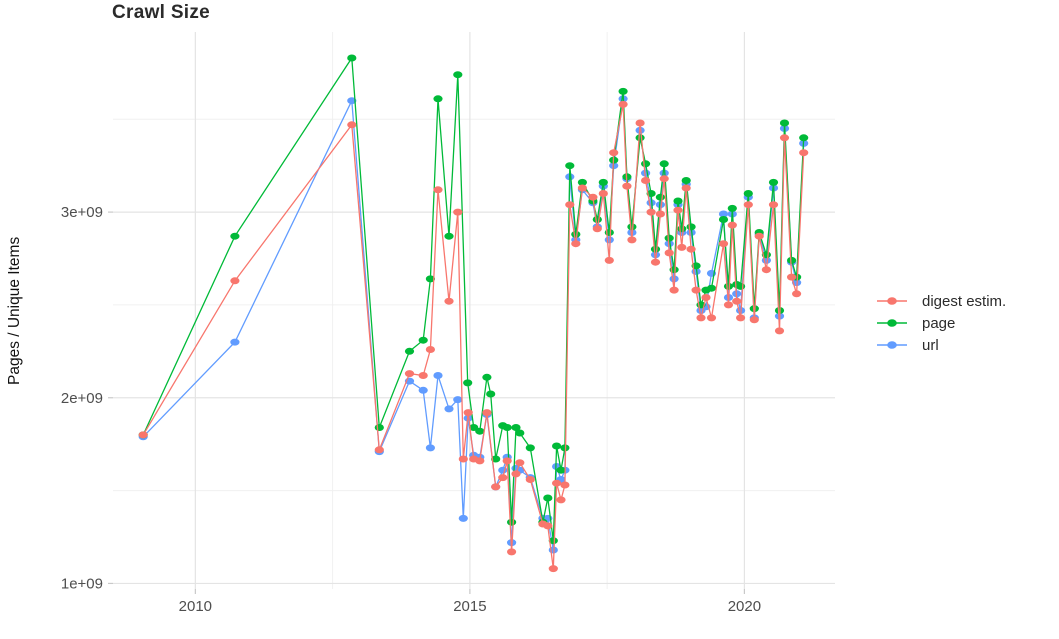  I want to click on legend-label: page, so click(939, 323).